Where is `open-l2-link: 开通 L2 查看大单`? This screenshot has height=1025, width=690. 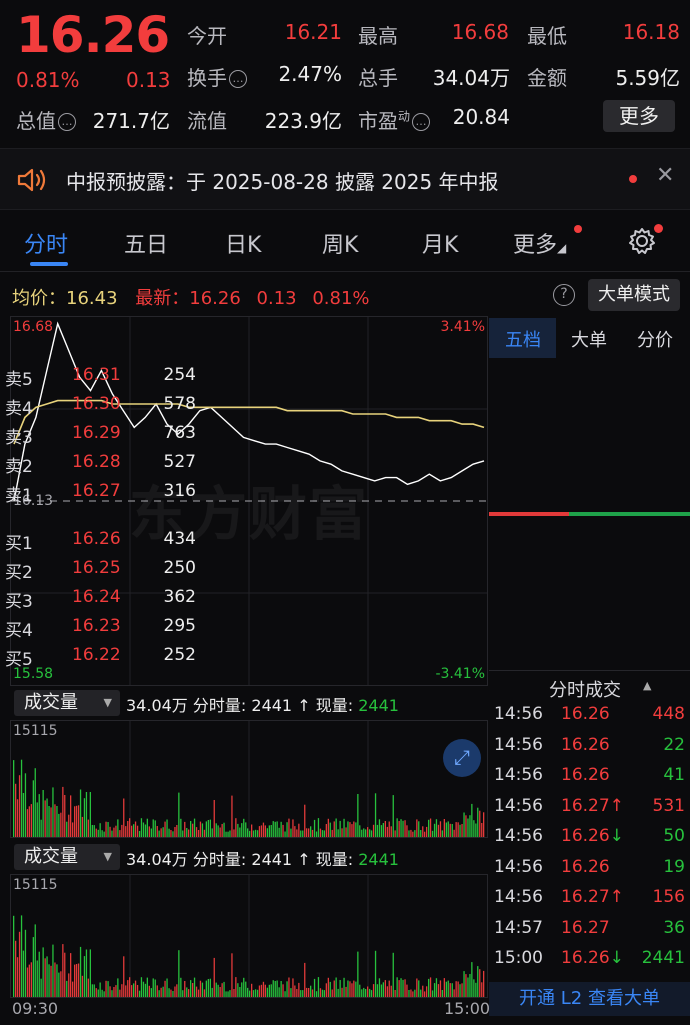 open-l2-link: 开通 L2 查看大单 is located at coordinates (589, 999).